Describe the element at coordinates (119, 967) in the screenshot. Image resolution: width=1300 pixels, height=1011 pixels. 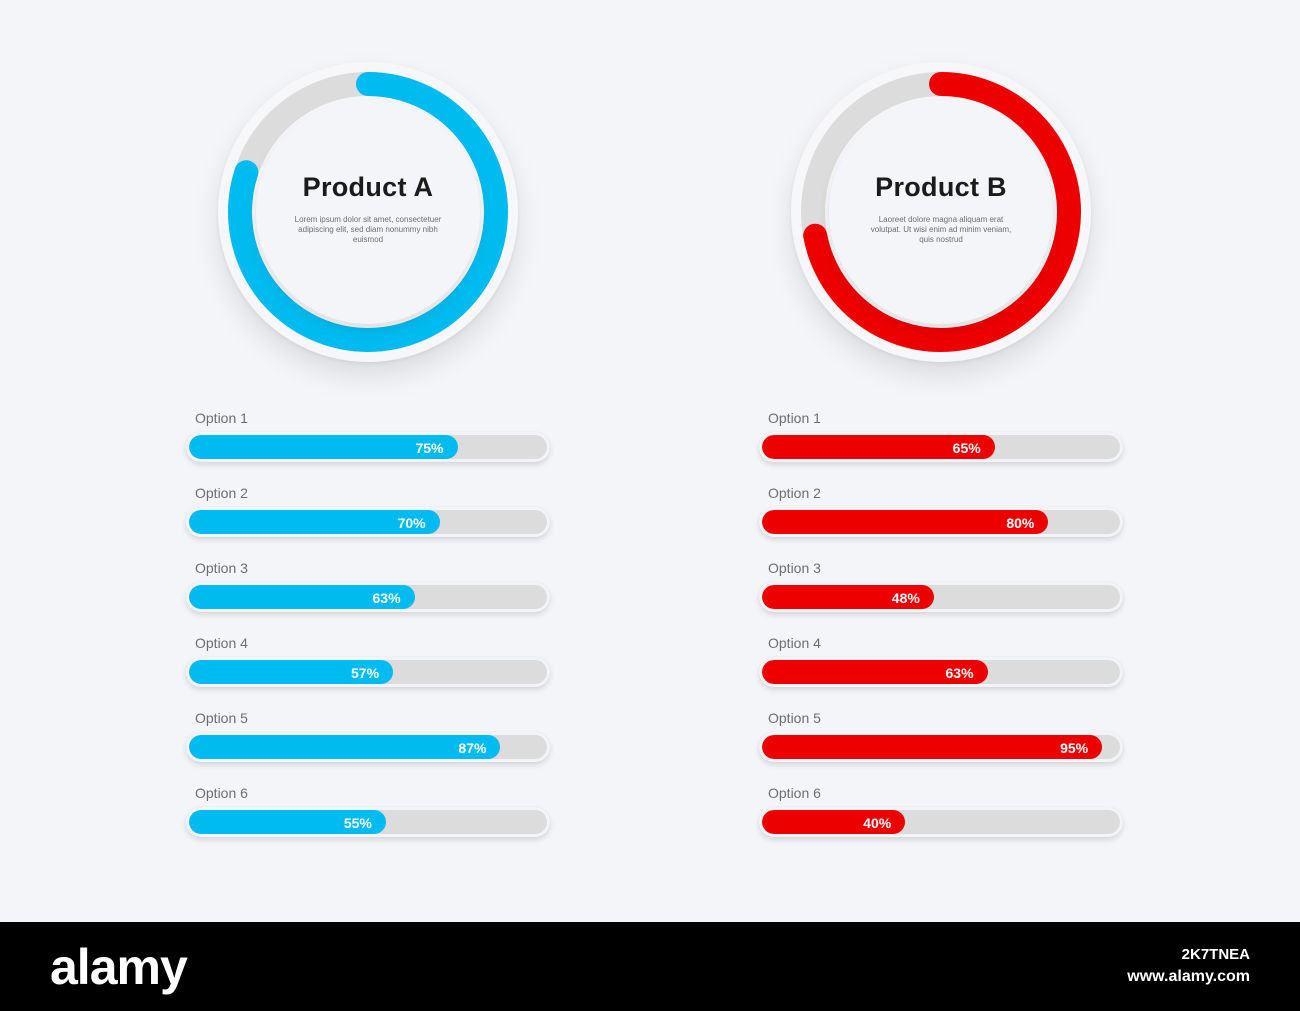
I see `footer-logo: alamy` at that location.